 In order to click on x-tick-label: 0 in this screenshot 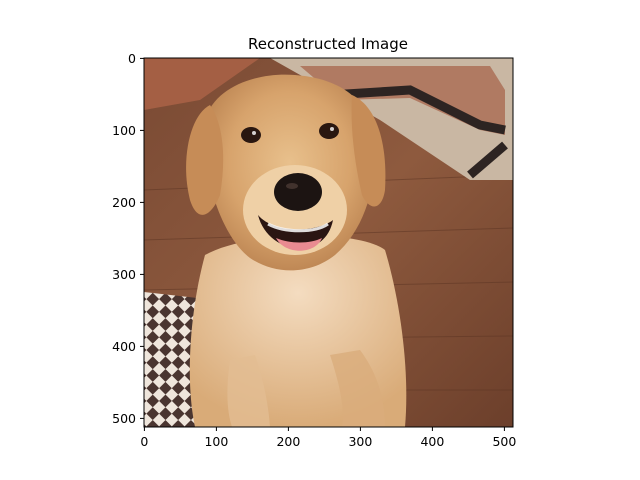, I will do `click(144, 441)`.